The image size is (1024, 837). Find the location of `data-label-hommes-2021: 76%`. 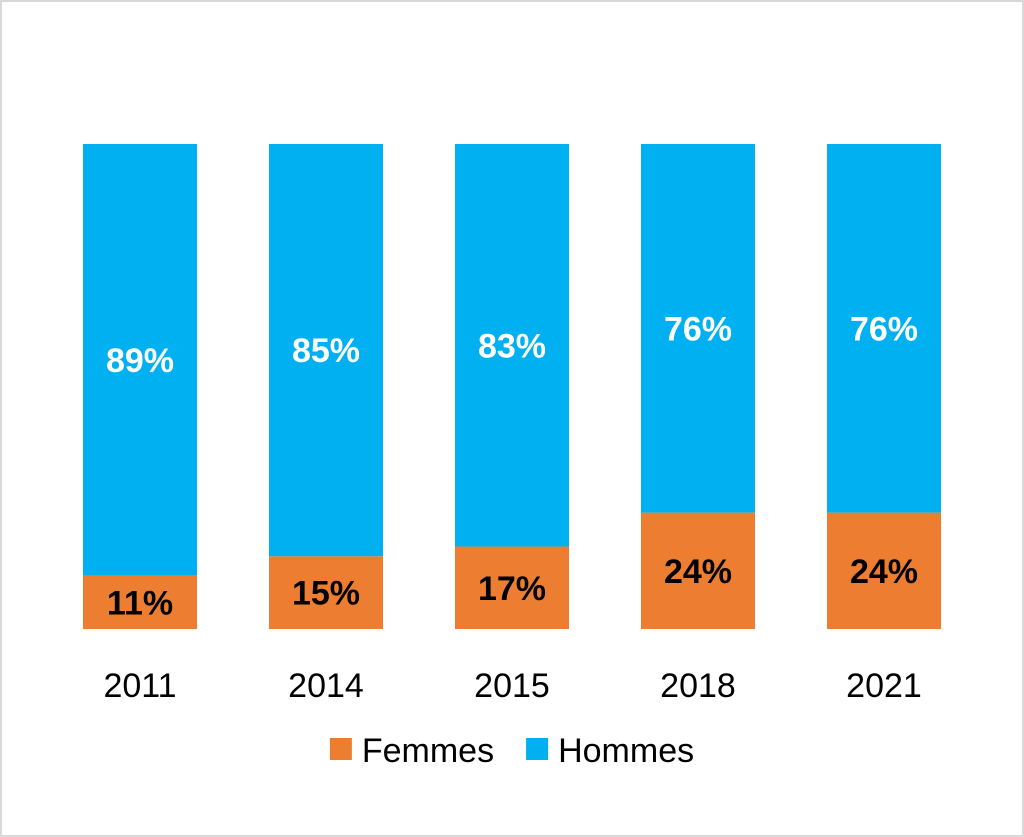

data-label-hommes-2021: 76% is located at coordinates (884, 329).